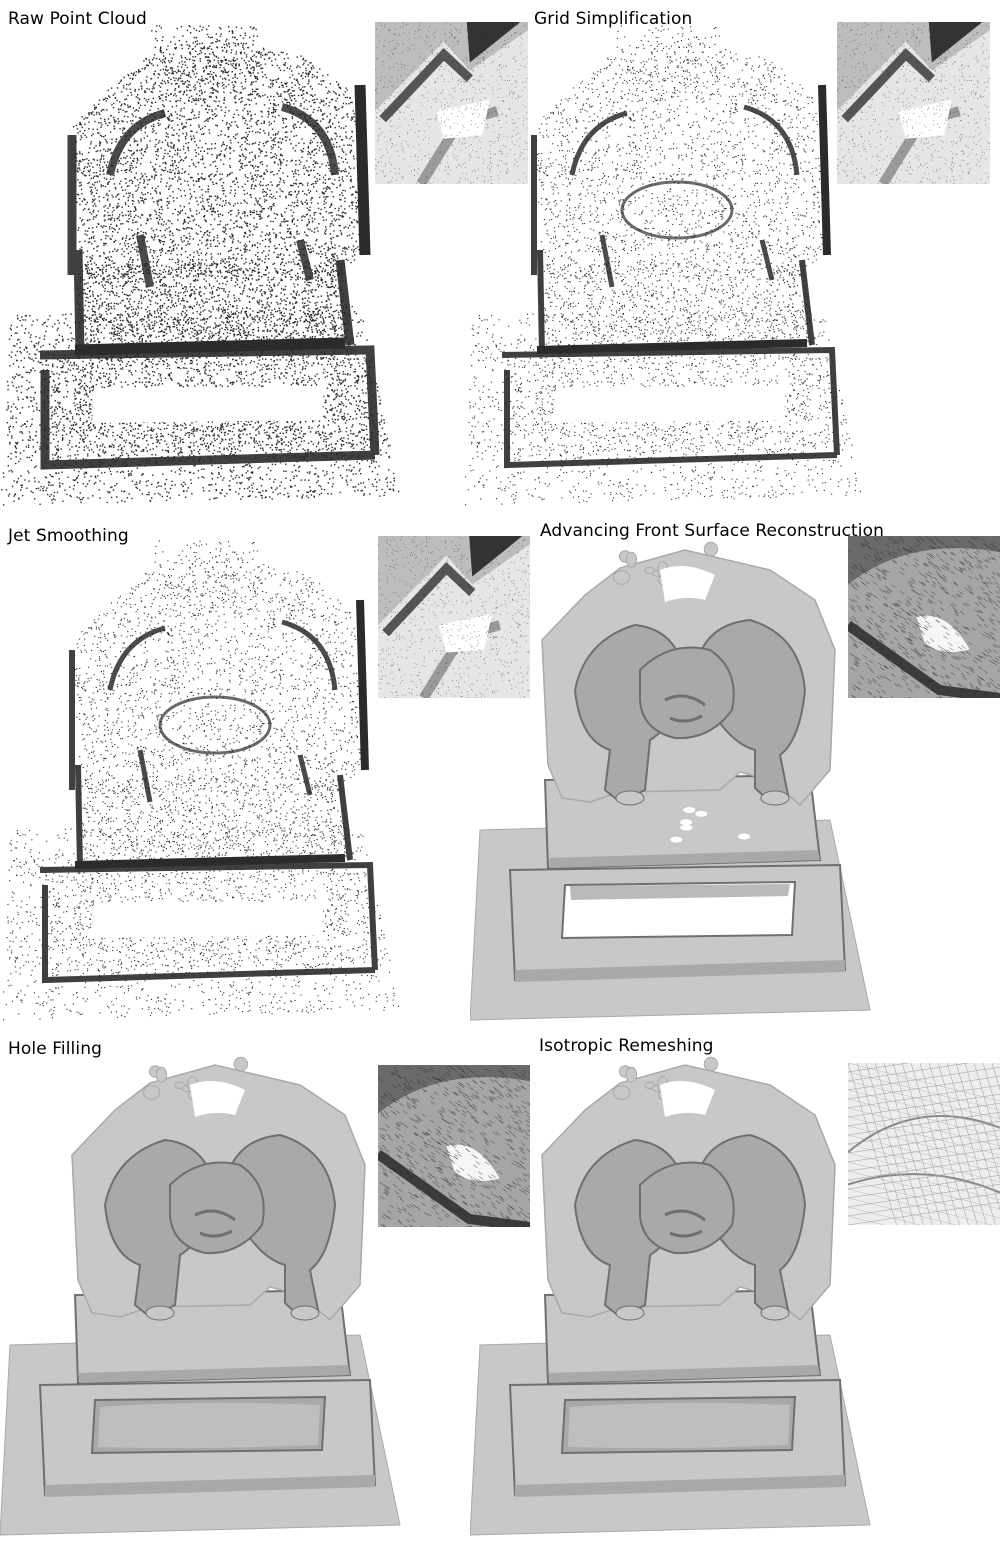 This screenshot has width=1000, height=1550. Describe the element at coordinates (670, 781) in the screenshot. I see `scene-advancing-front` at that location.